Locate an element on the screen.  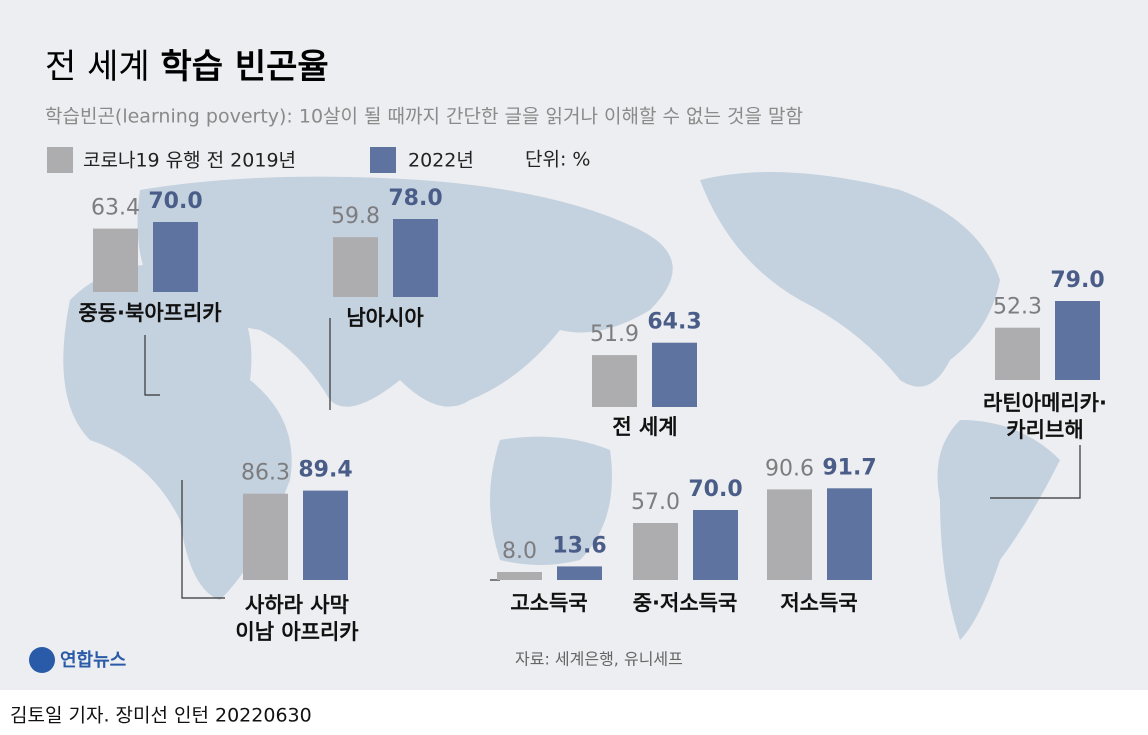
title: 전 세계 학습 빈곤율 is located at coordinates (187, 67).